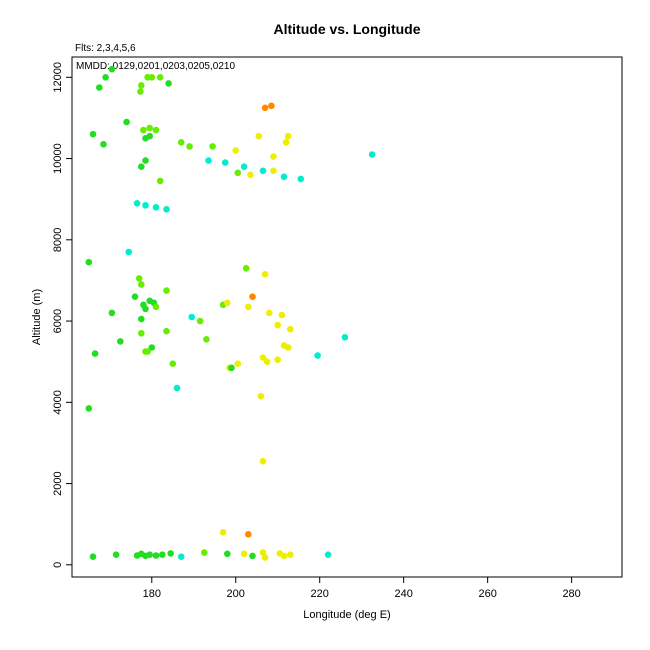 Image resolution: width=650 pixels, height=650 pixels. I want to click on y-tick-label: 2000, so click(58, 483).